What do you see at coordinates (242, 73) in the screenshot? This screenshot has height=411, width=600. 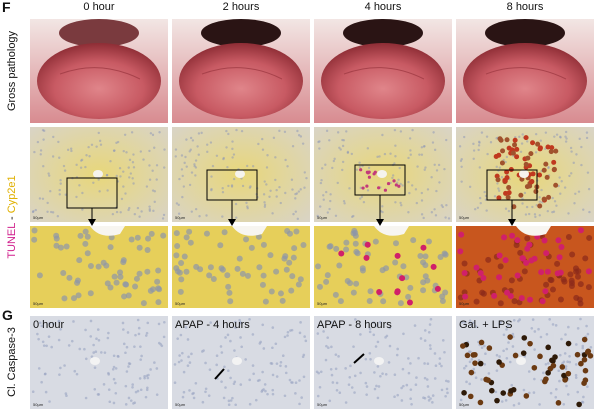 I see `liver-lobe` at bounding box center [242, 73].